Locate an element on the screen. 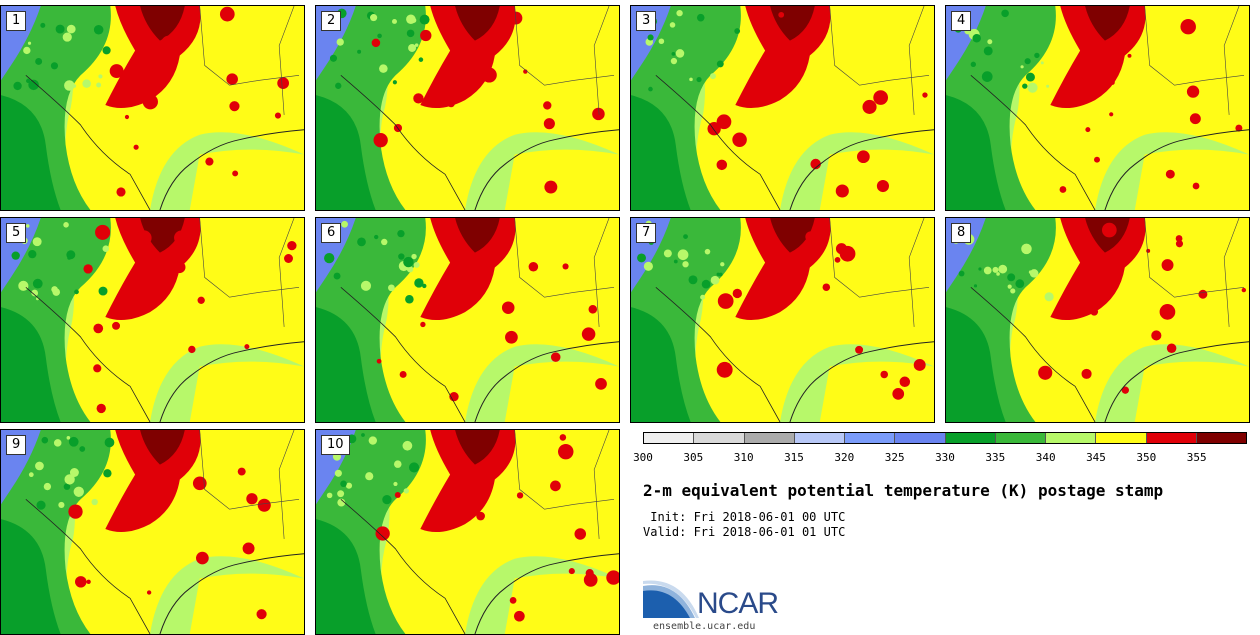  ncar-logo-icon is located at coordinates (671, 599).